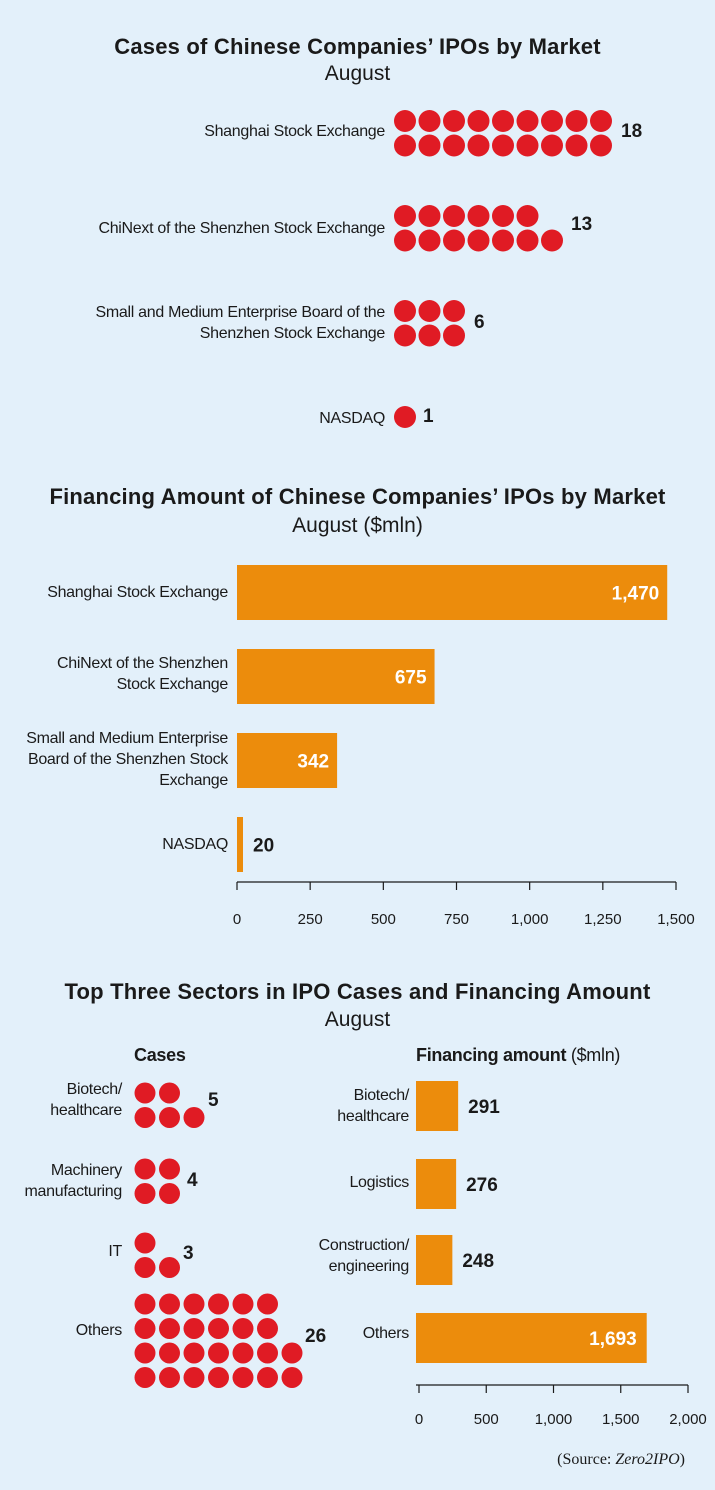  Describe the element at coordinates (428, 416) in the screenshot. I see `c1-count-nasdaq: 1` at that location.